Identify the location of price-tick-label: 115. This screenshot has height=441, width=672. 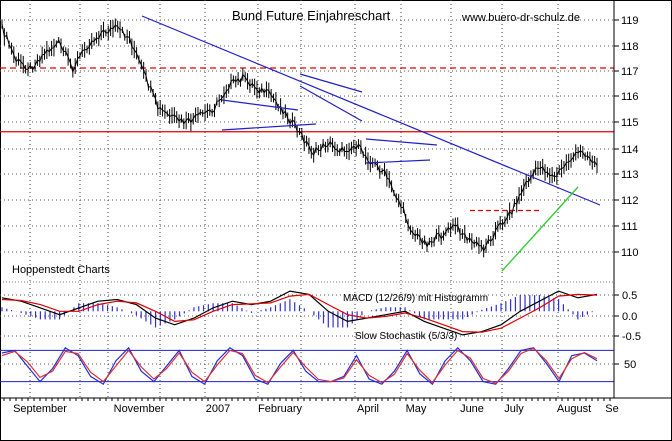
(630, 123).